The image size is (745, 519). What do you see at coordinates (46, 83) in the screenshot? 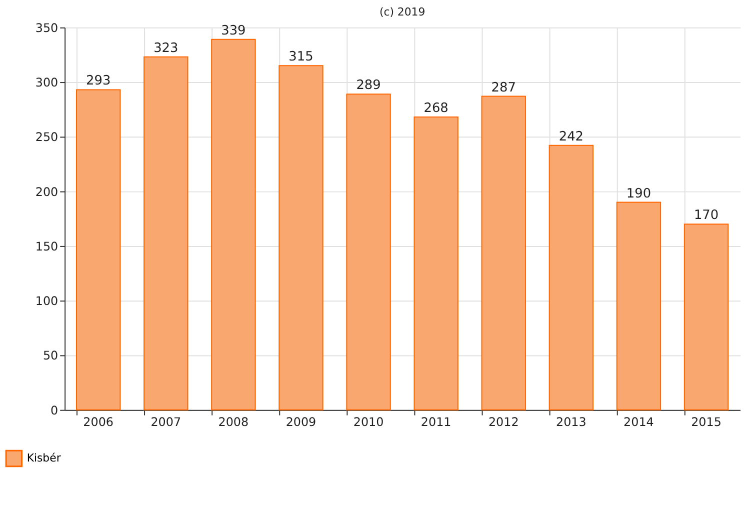
I see `y-tick-label: 300` at bounding box center [46, 83].